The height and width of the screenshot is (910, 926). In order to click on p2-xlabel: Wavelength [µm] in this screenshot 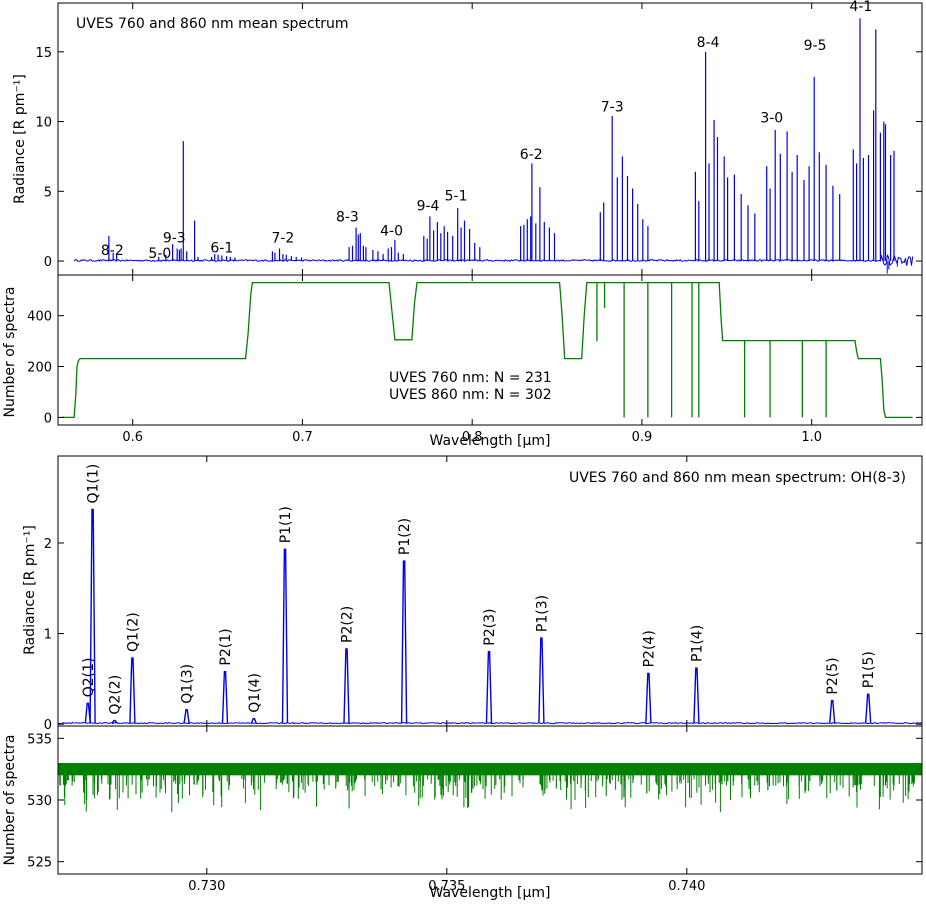, I will do `click(490, 441)`.